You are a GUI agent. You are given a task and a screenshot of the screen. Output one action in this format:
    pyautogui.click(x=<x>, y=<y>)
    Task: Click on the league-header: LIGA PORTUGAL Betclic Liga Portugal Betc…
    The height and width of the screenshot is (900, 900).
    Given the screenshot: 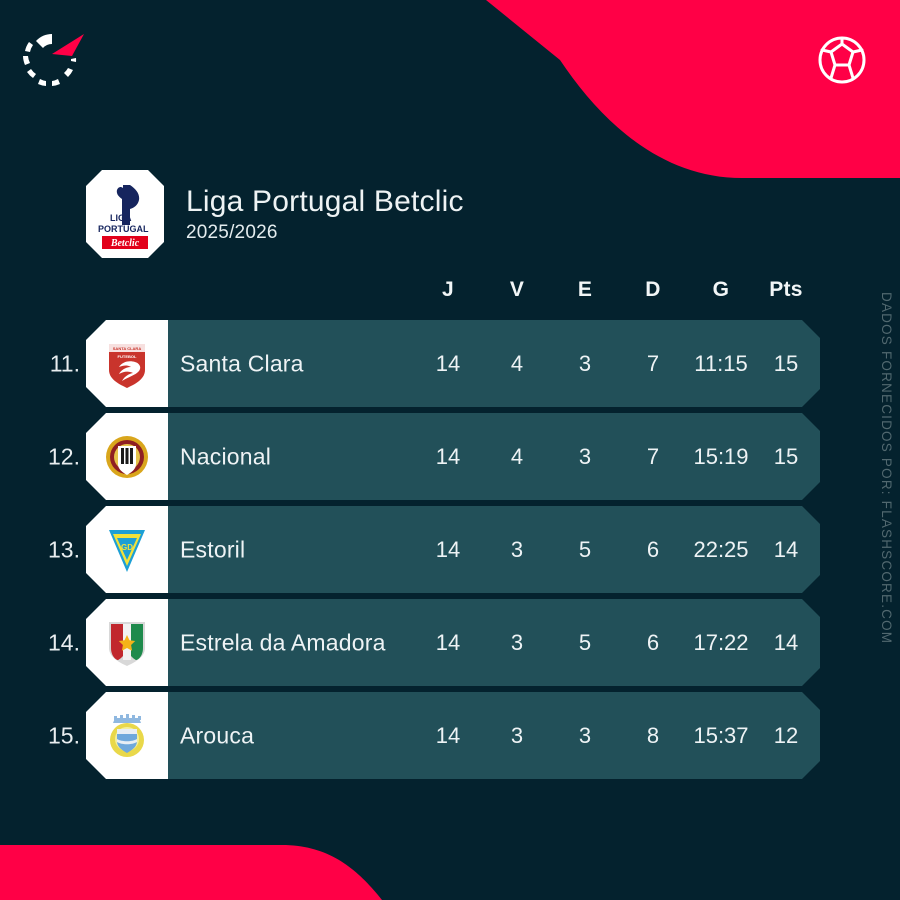 What is the action you would take?
    pyautogui.click(x=275, y=214)
    